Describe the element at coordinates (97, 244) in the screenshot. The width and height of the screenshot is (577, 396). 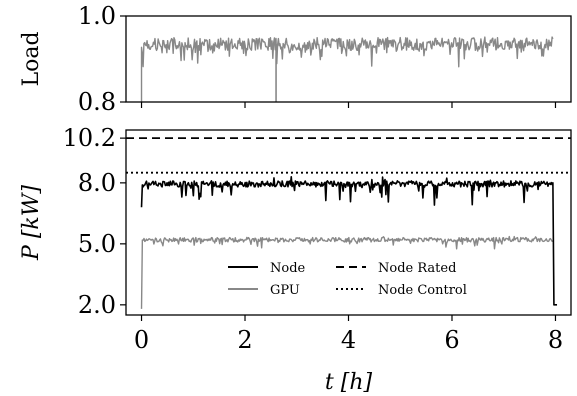
I see `y-tick-label: 5.0` at that location.